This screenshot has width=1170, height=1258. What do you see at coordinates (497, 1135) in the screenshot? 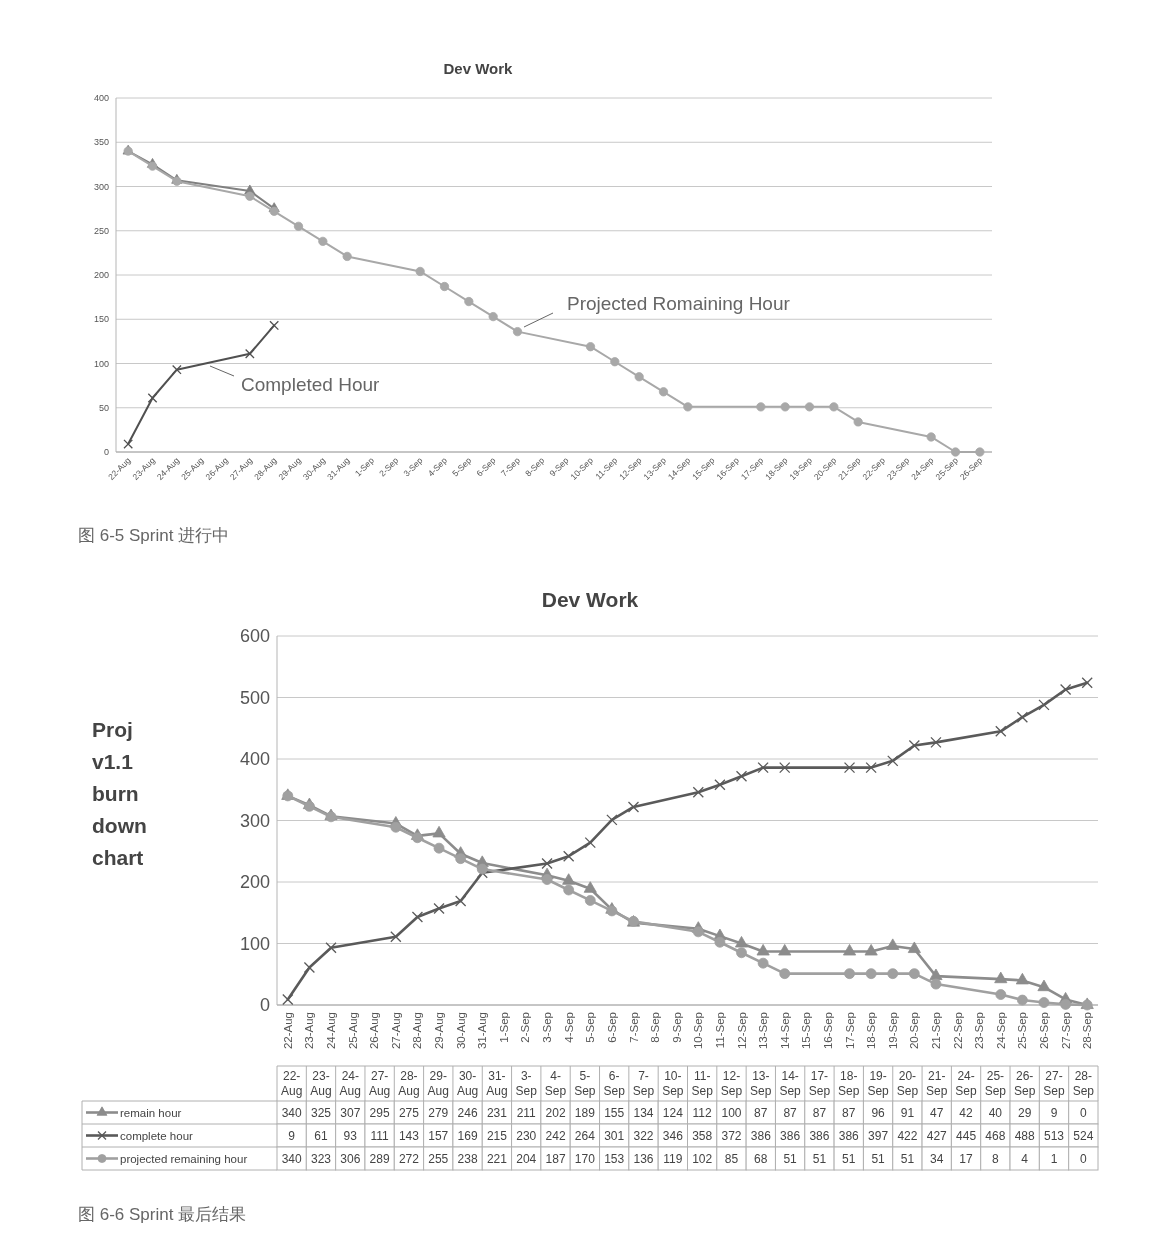
I see `data-label: 215` at bounding box center [497, 1135].